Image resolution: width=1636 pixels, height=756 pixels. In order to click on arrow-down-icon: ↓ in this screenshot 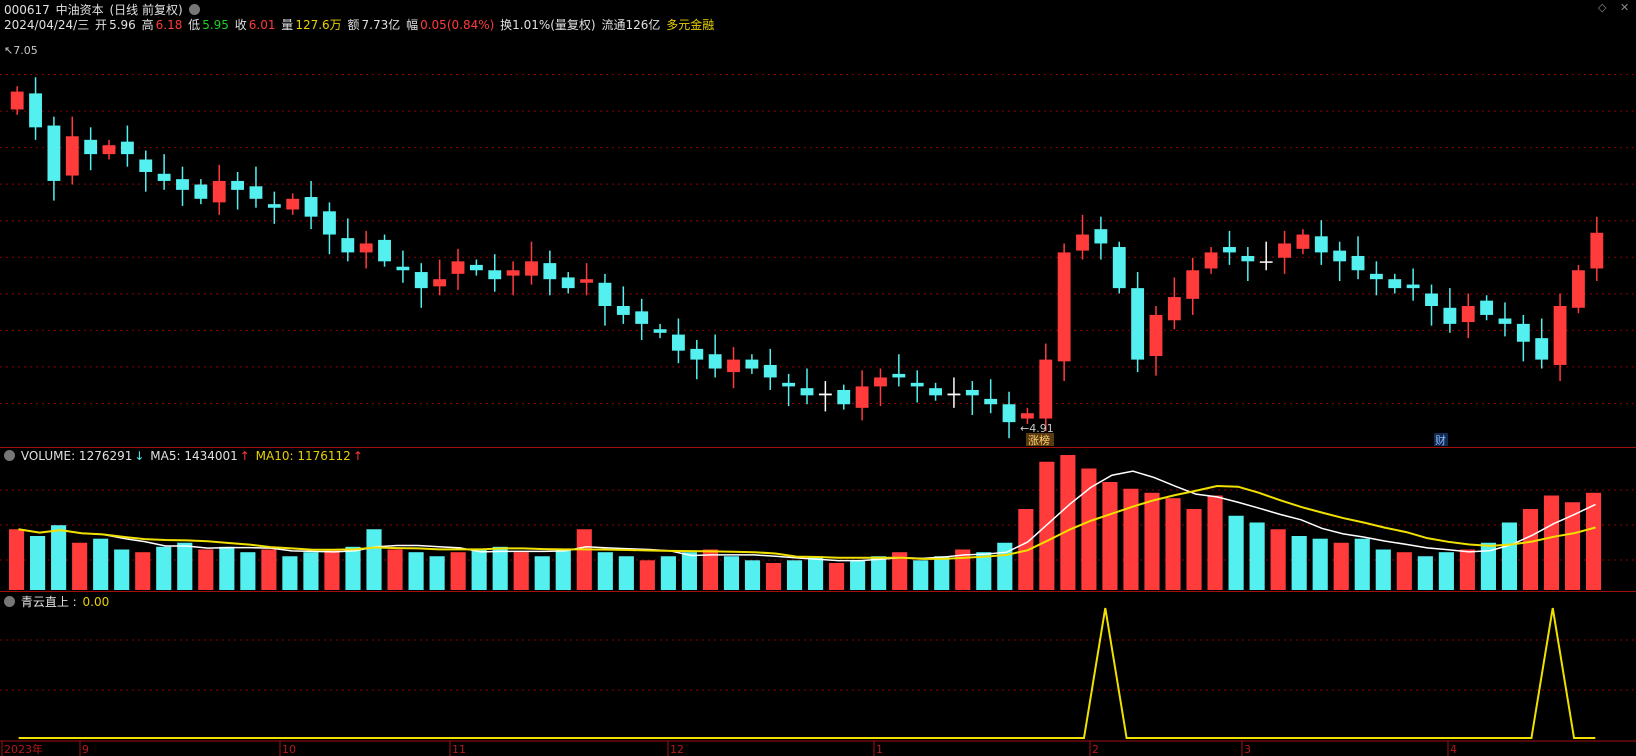, I will do `click(139, 456)`.